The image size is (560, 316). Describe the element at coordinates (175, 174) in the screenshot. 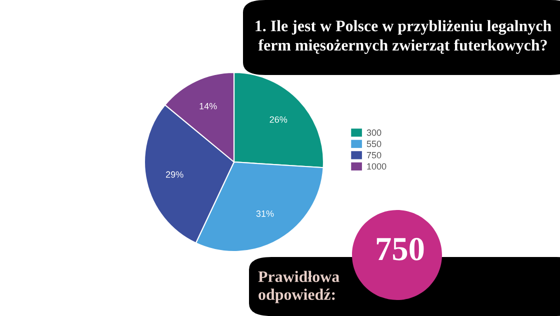

I see `data-label: 29%` at that location.